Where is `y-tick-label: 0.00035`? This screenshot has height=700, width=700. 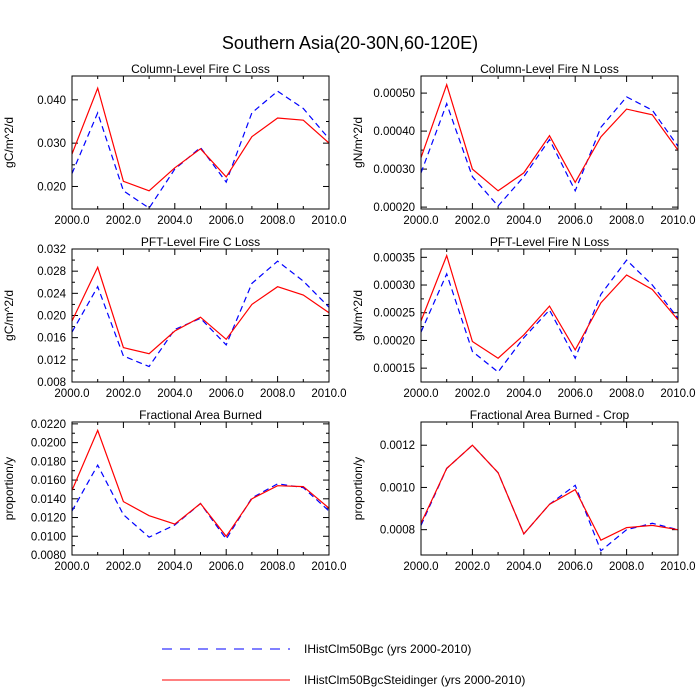 y-tick-label: 0.00035 is located at coordinates (394, 258).